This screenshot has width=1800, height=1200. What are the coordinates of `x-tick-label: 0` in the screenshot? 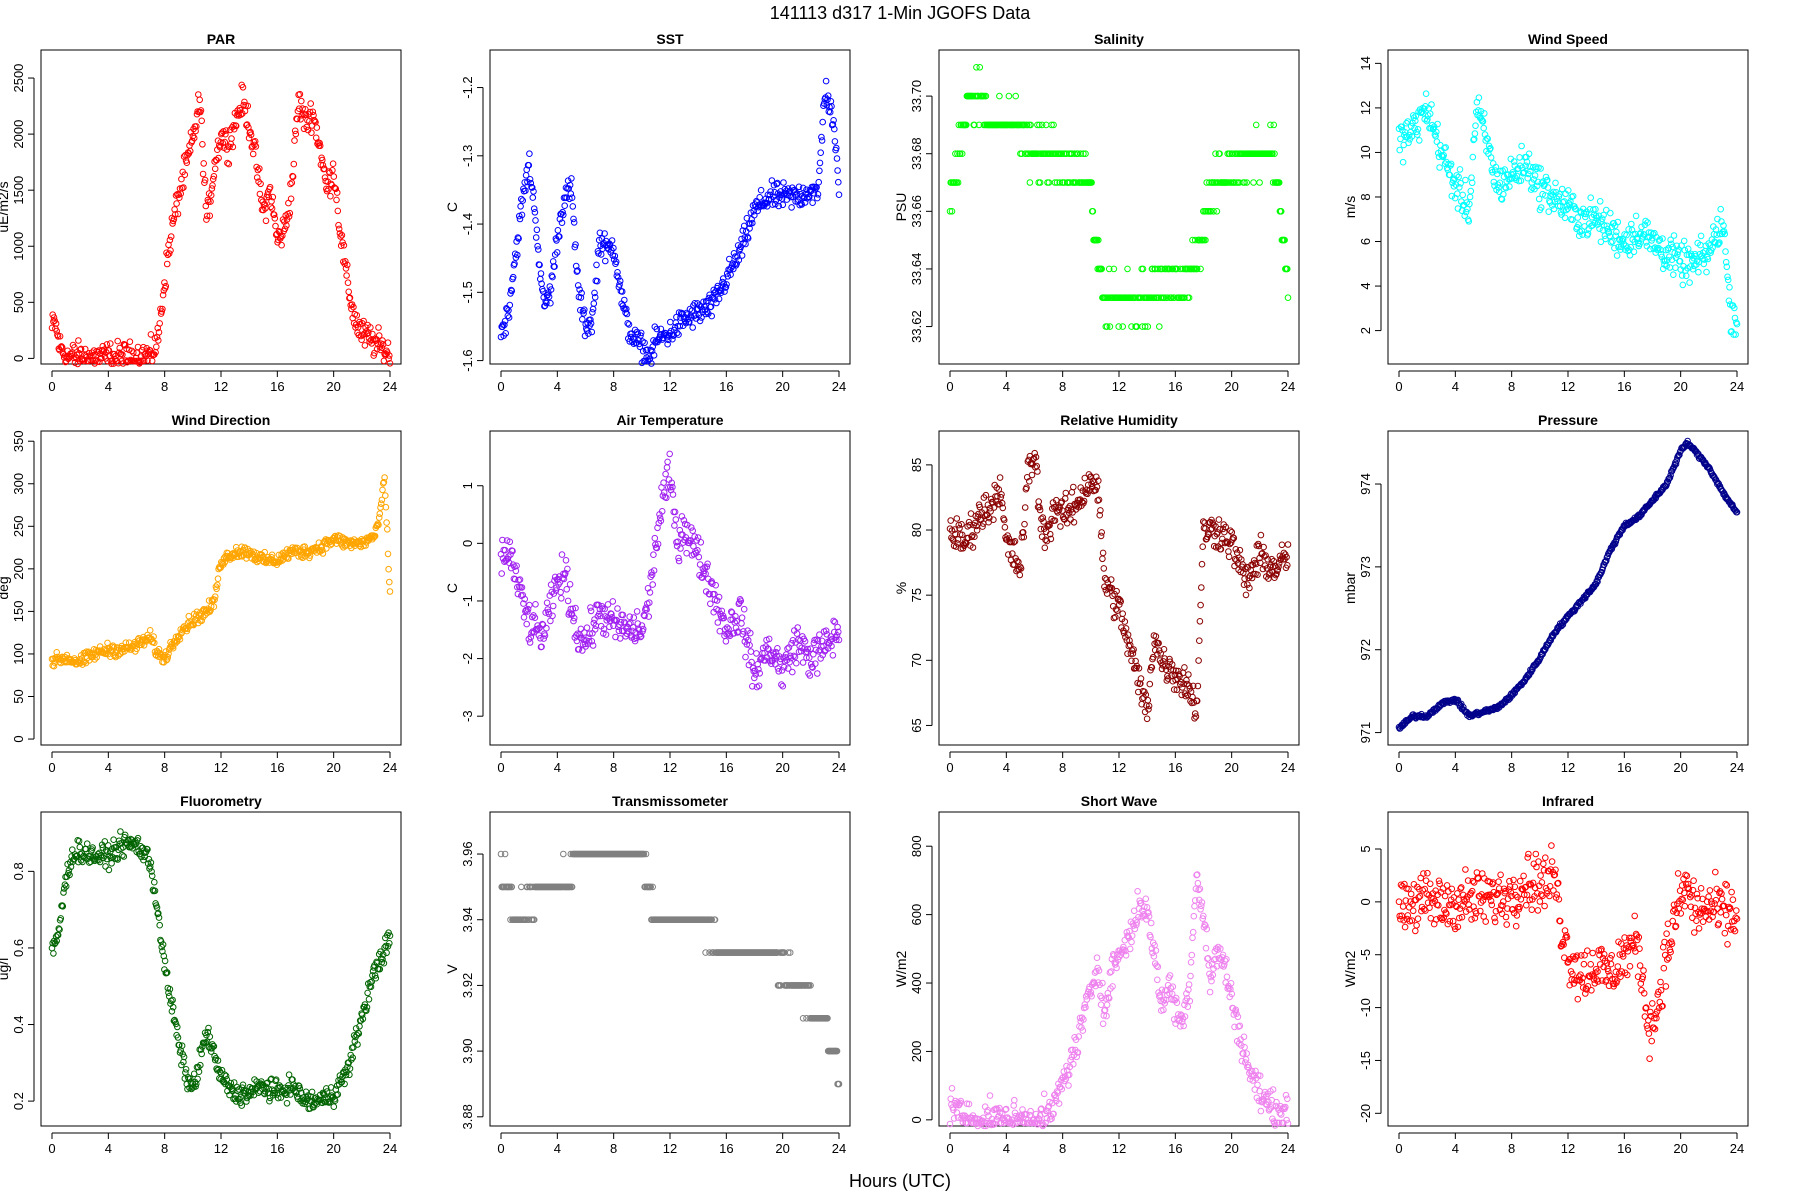 It's located at (500, 767).